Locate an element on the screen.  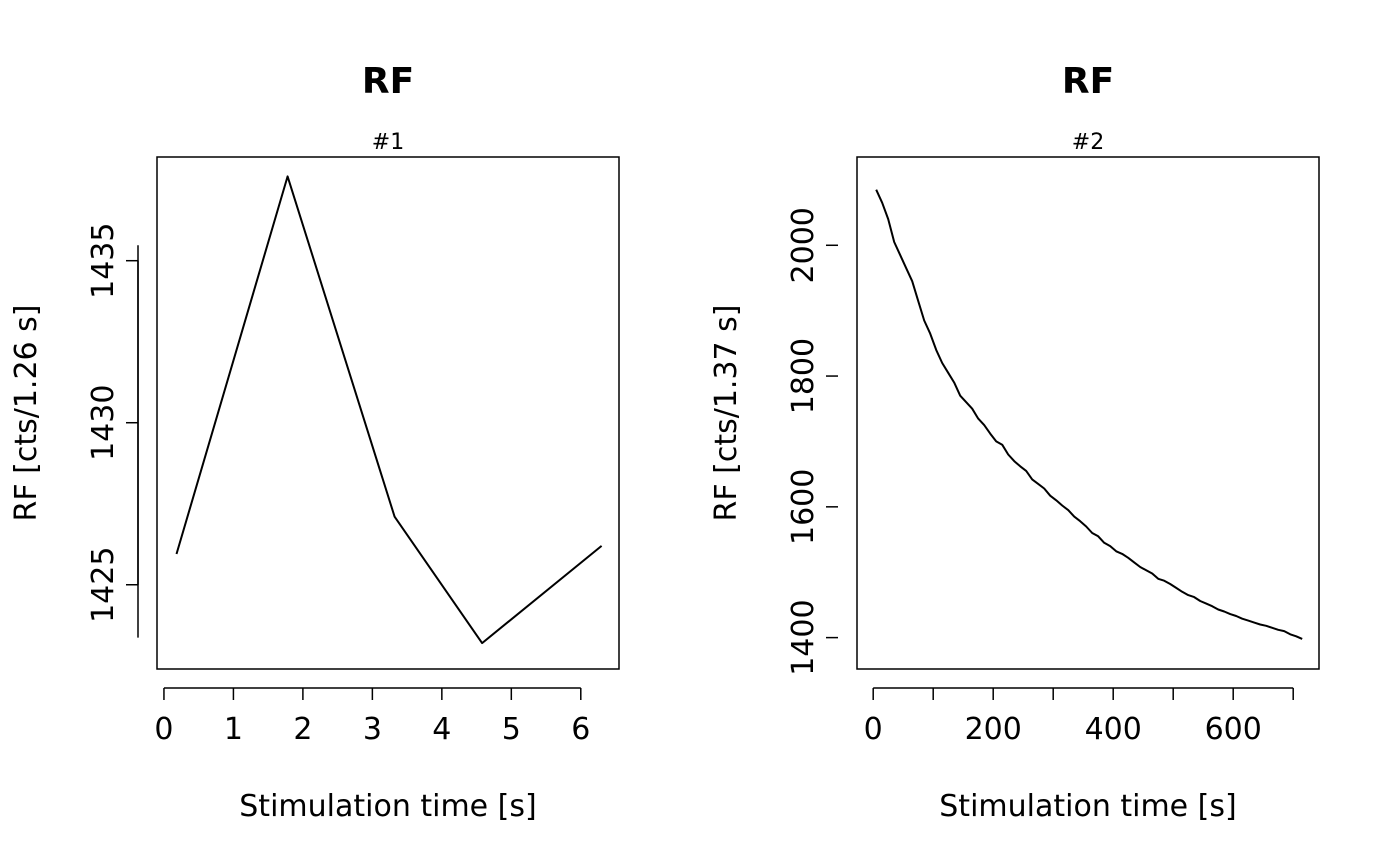
x-tick-label-2: 200 is located at coordinates (993, 729).